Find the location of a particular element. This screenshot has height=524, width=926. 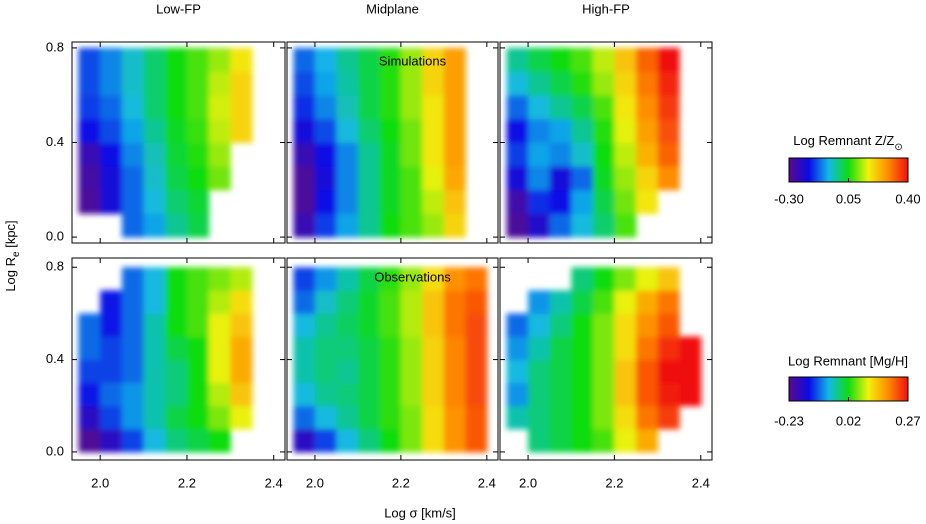

panel-annotation: Simulations is located at coordinates (413, 60).